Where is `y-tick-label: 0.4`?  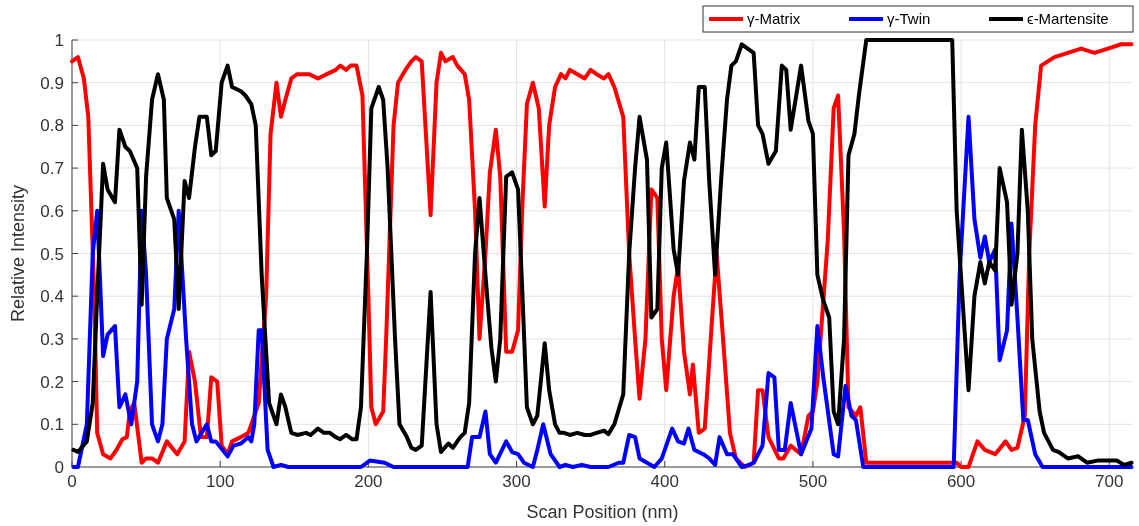
y-tick-label: 0.4 is located at coordinates (52, 297).